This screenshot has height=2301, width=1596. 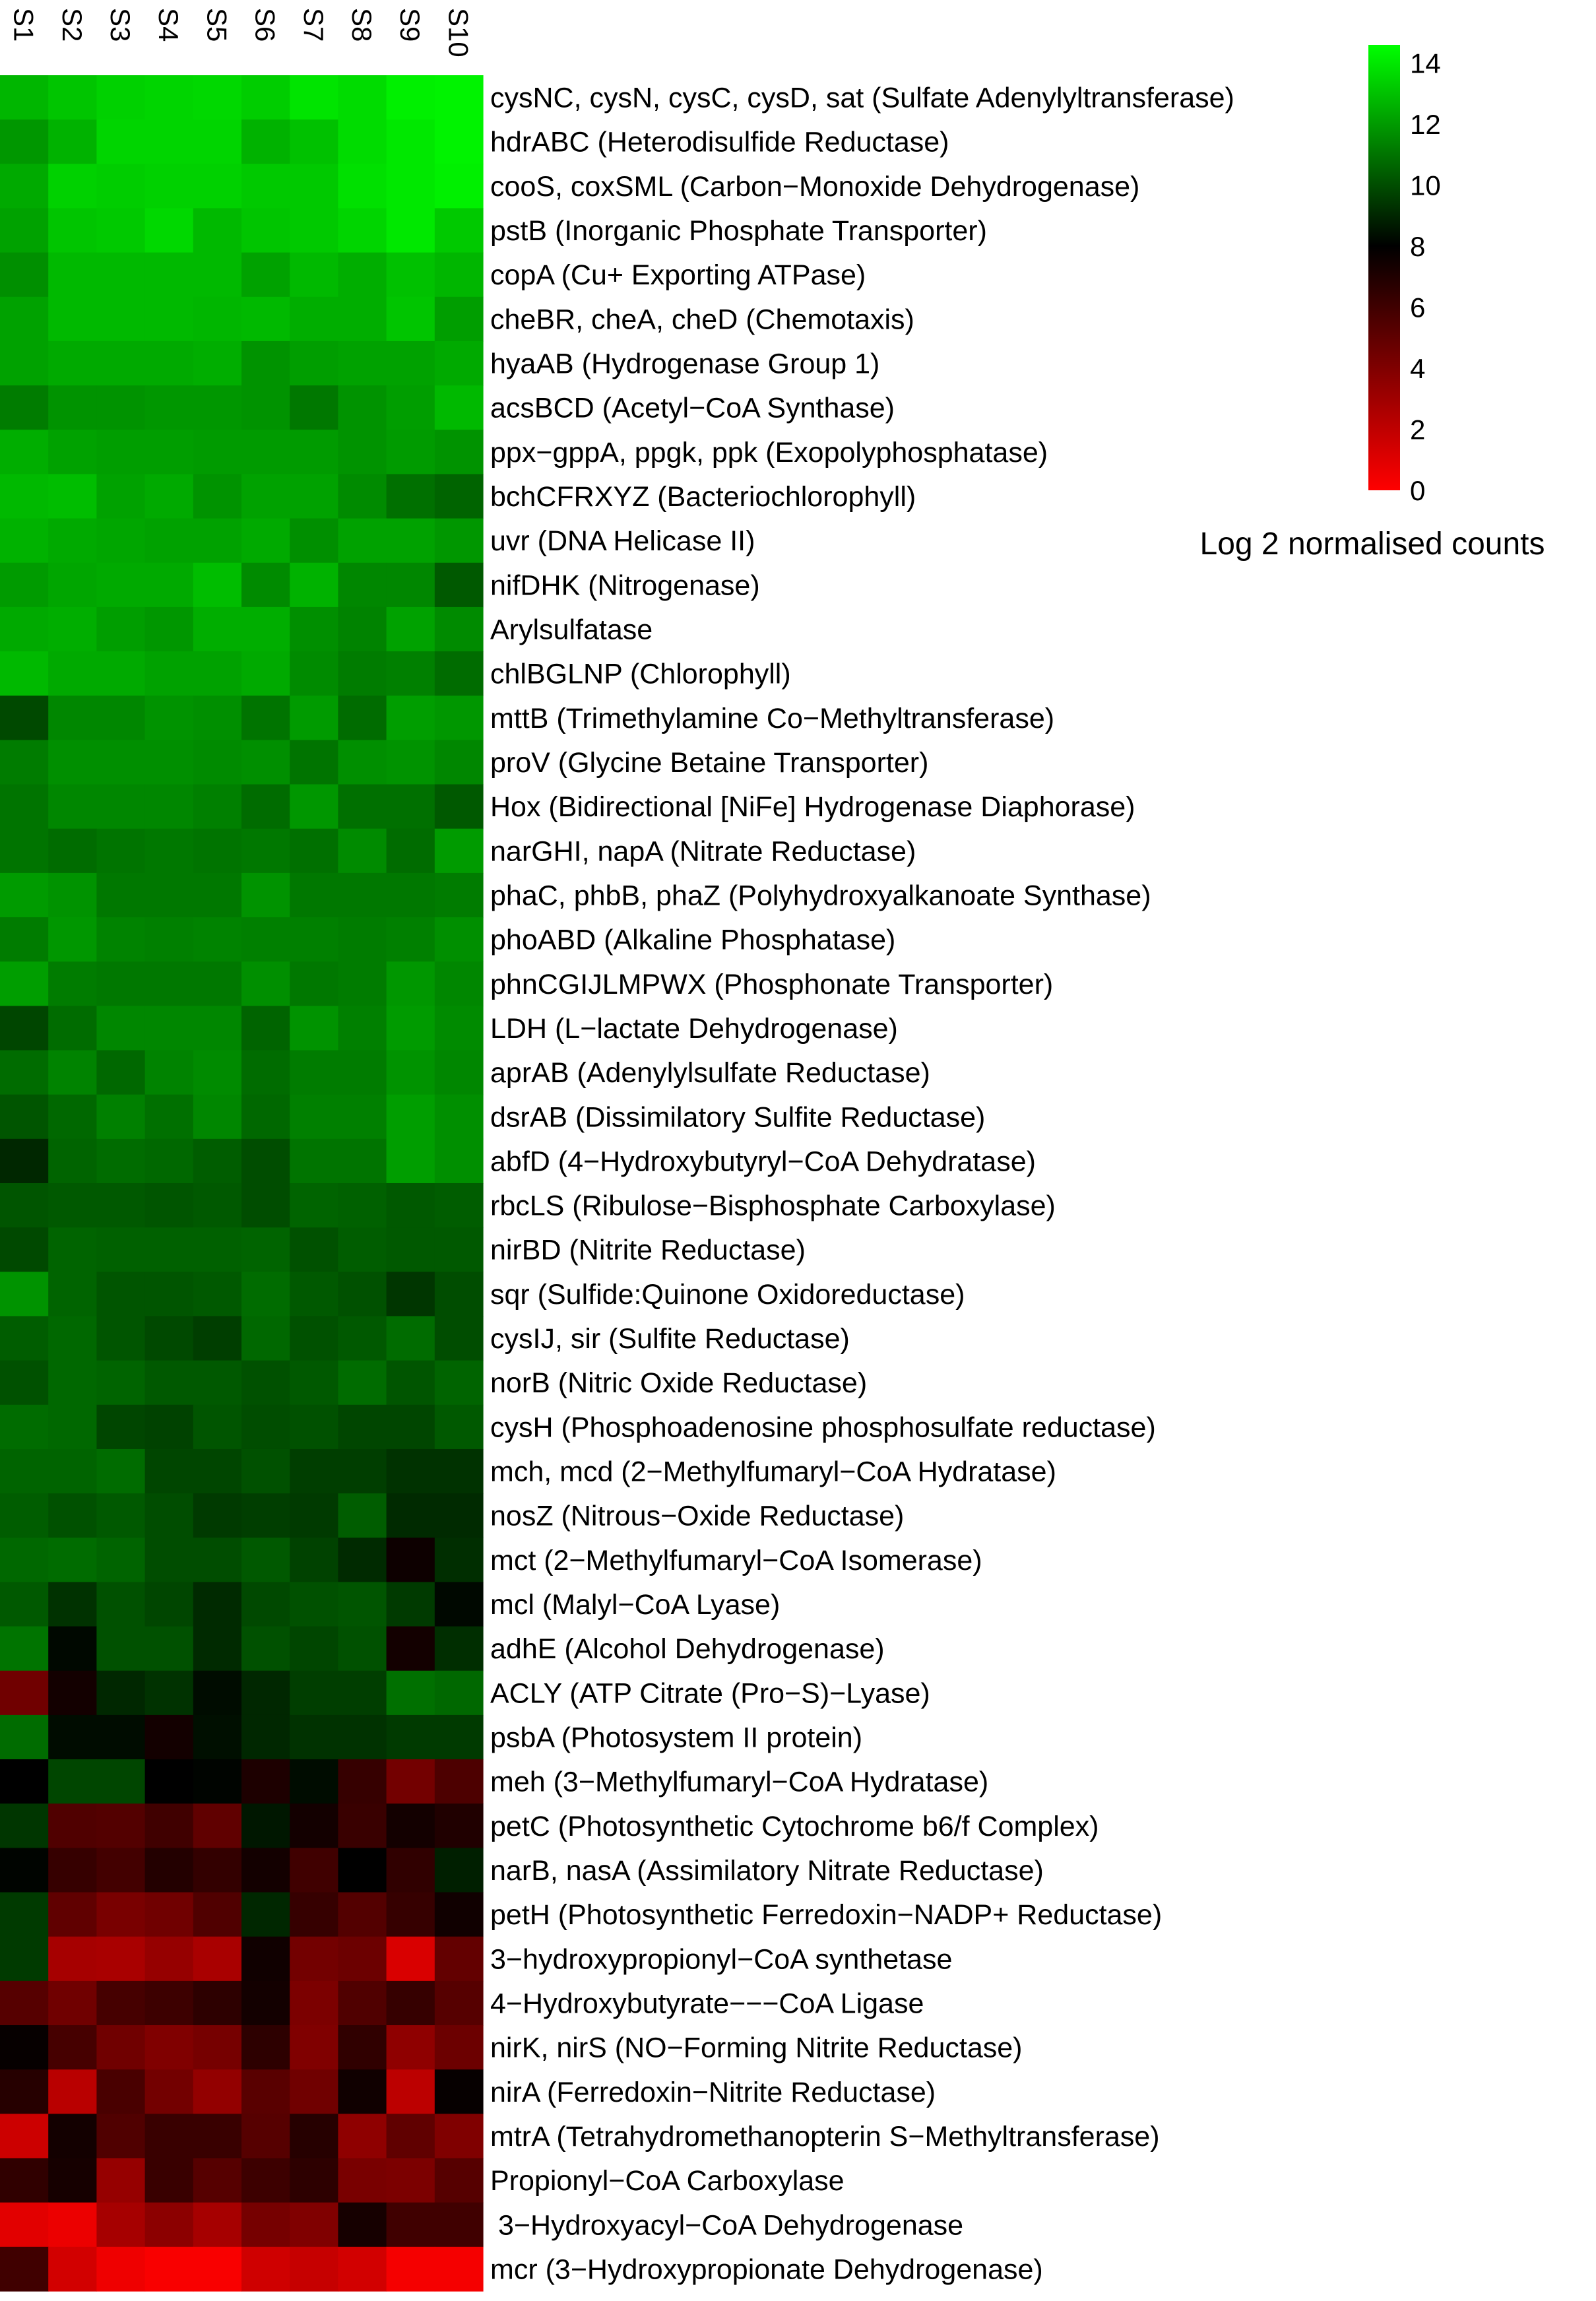 What do you see at coordinates (622, 541) in the screenshot?
I see `row-label: uvr (DNA Helicase II)` at bounding box center [622, 541].